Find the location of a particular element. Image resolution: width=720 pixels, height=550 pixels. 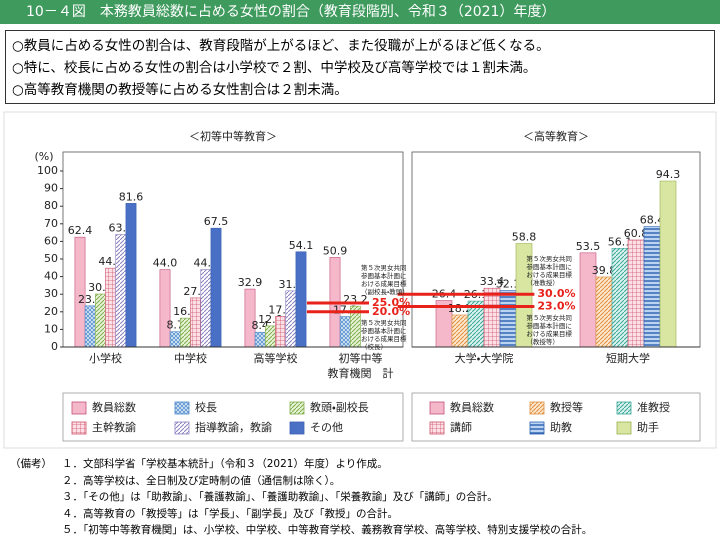

title-bar: 10－４図 本務教員総数に占める女性の割合（教育段階別、令和３（2021）年度） is located at coordinates (360, 12).